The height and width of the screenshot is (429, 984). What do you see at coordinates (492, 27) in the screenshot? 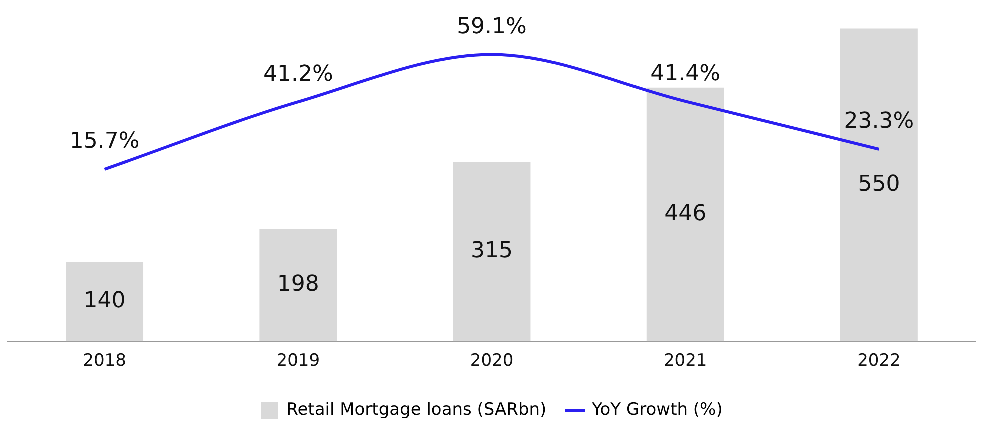
I see `data-label: 59.1%` at bounding box center [492, 27].